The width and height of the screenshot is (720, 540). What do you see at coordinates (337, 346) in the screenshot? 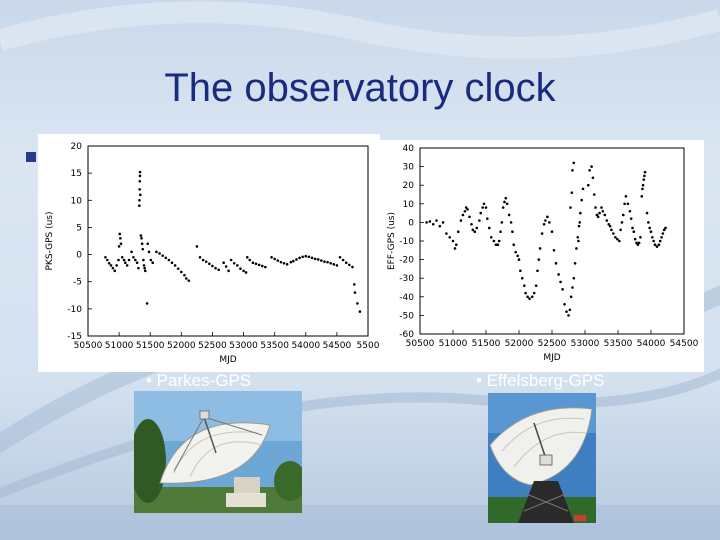
I see `x-tick-label: 54500` at bounding box center [337, 346].